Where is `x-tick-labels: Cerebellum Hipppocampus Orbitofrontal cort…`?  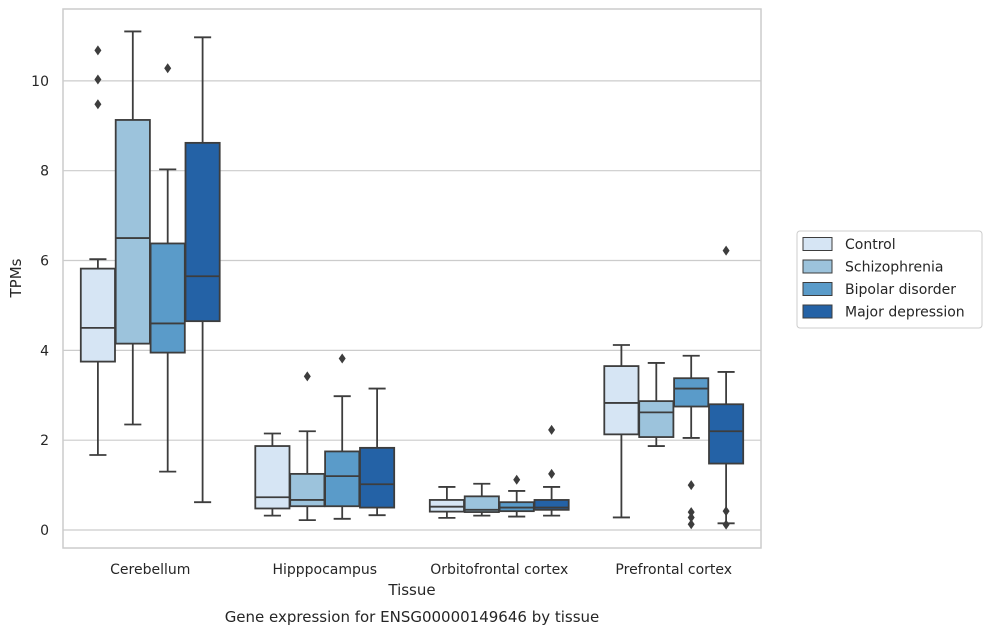
x-tick-labels: Cerebellum Hipppocampus Orbitofrontal cort… is located at coordinates (421, 570).